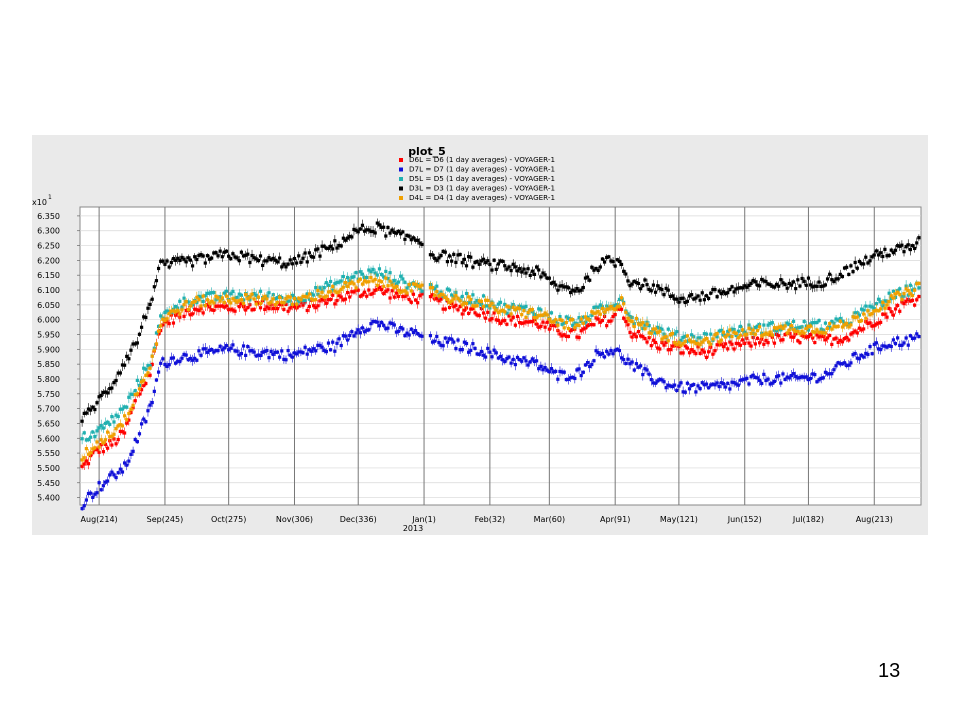 The height and width of the screenshot is (720, 960). I want to click on x-tick-label: Nov(306), so click(294, 519).